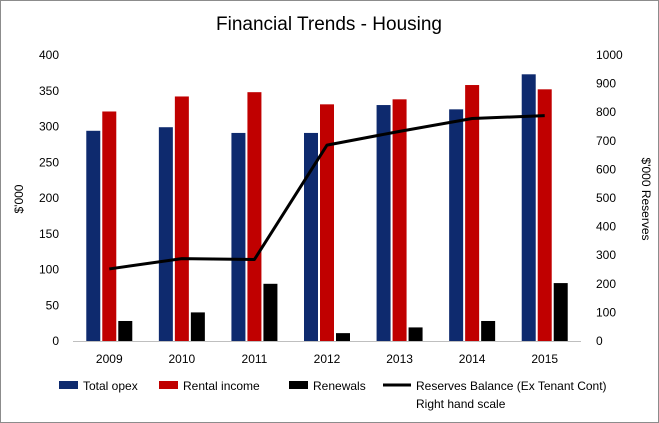 This screenshot has height=423, width=659. Describe the element at coordinates (599, 341) in the screenshot. I see `y2-tick-label: 0` at that location.